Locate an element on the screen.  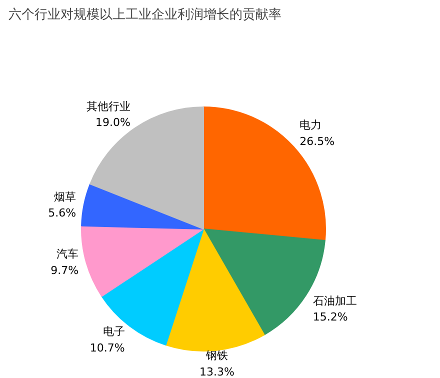
data-label: 19.0% is located at coordinates (112, 123).